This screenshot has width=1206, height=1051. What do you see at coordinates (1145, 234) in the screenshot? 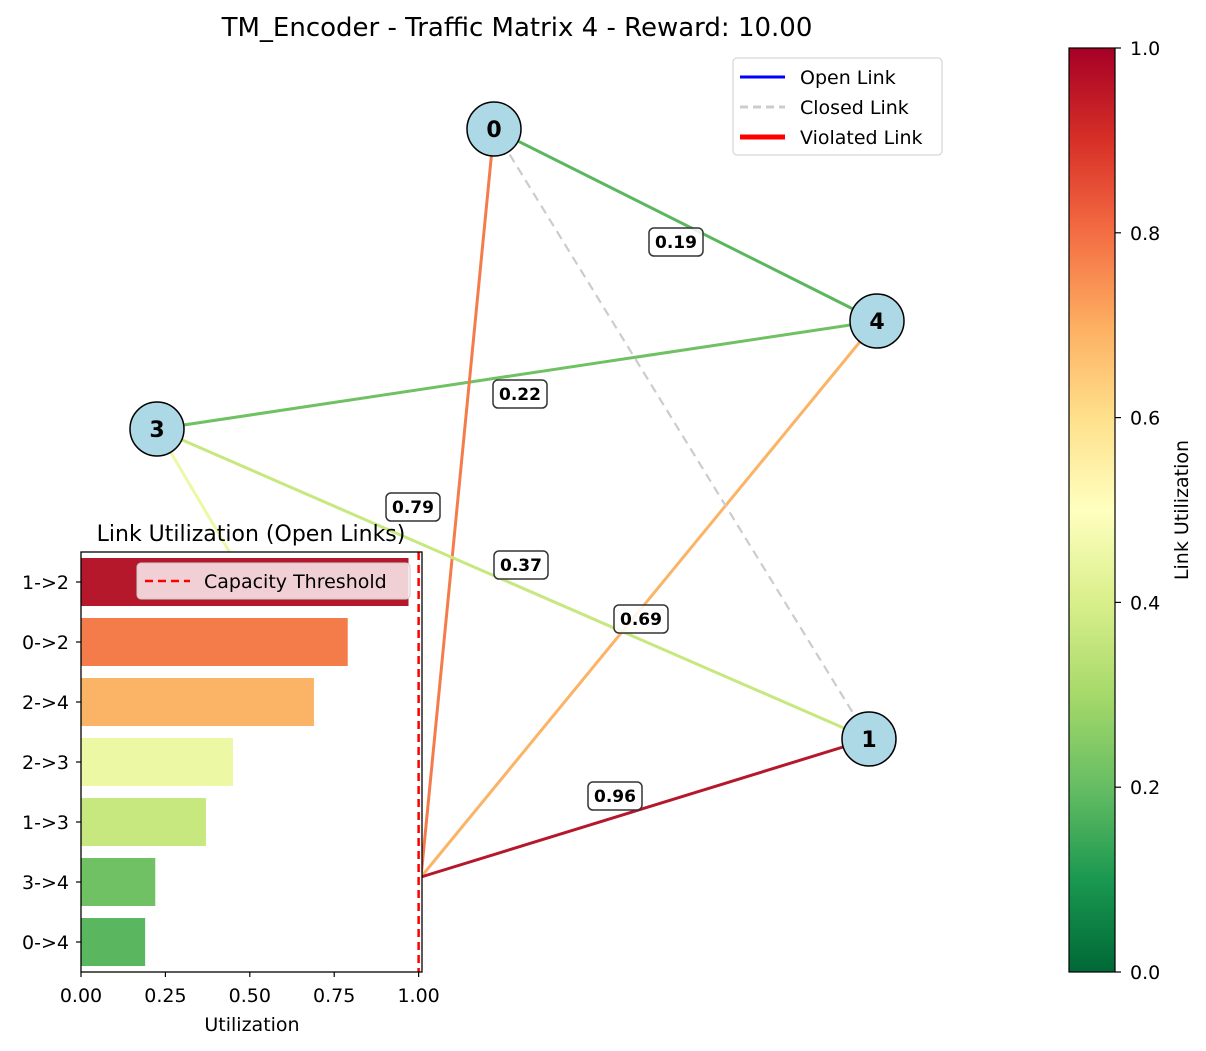
I see `colorbar-tick-label: 0.8` at bounding box center [1145, 234].